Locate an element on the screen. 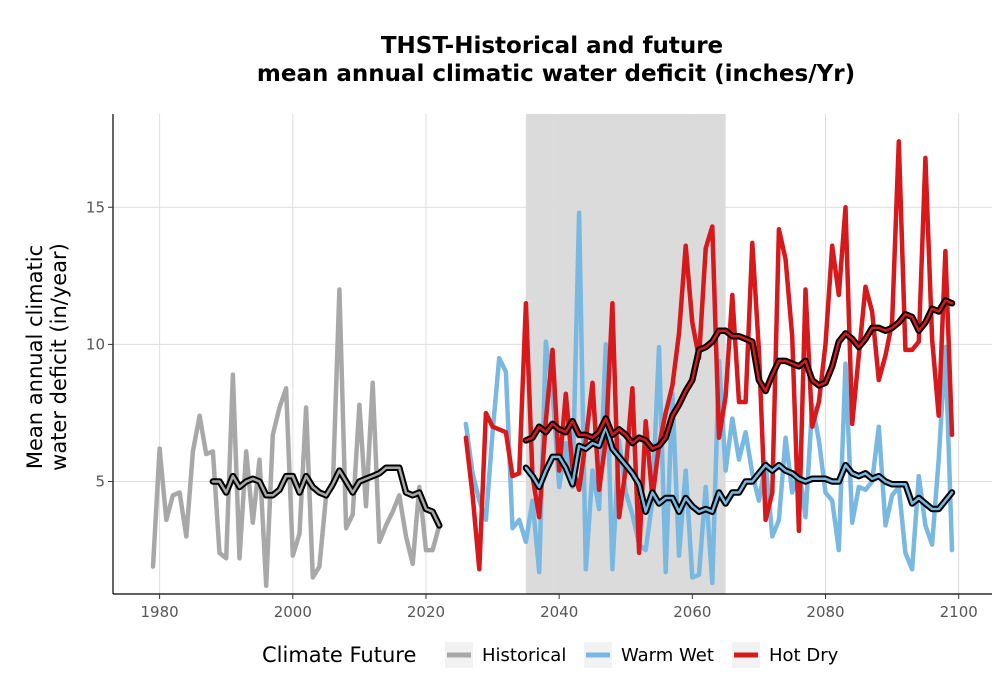 This screenshot has width=1000, height=700. y-tick-label: 15 is located at coordinates (95, 207).